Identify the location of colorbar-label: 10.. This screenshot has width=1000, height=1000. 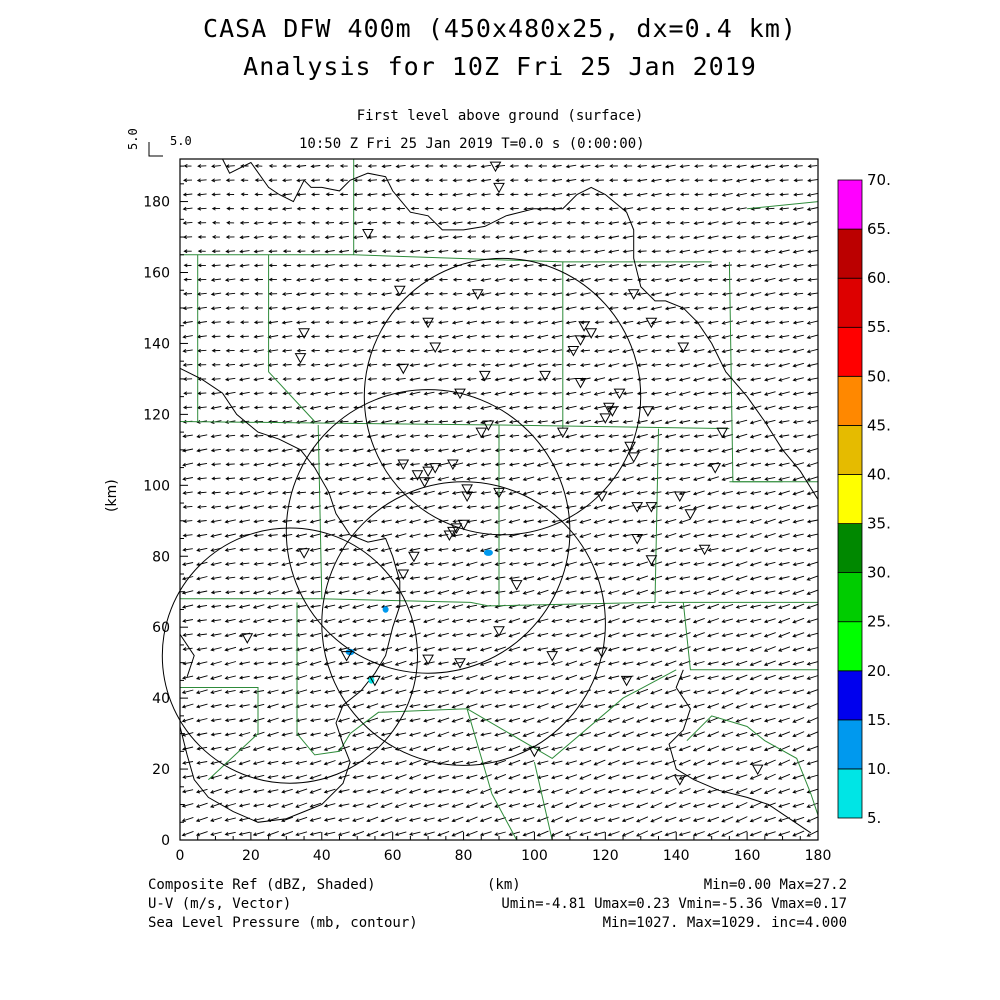
(879, 769).